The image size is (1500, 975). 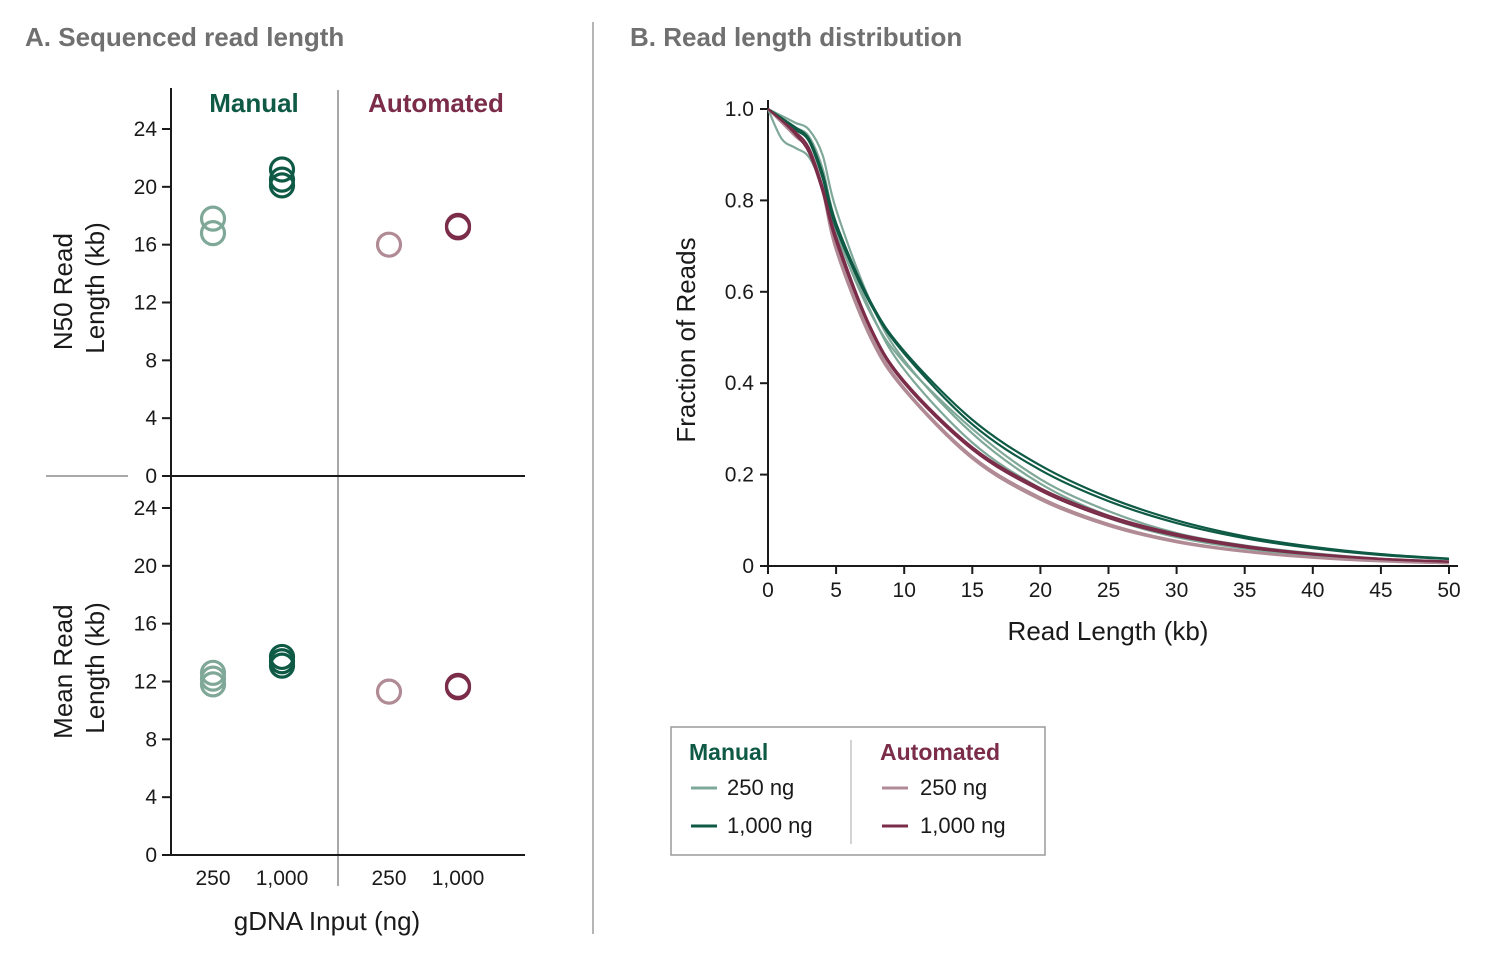 What do you see at coordinates (145, 624) in the screenshot?
I see `bottom-y-tick-label: 16` at bounding box center [145, 624].